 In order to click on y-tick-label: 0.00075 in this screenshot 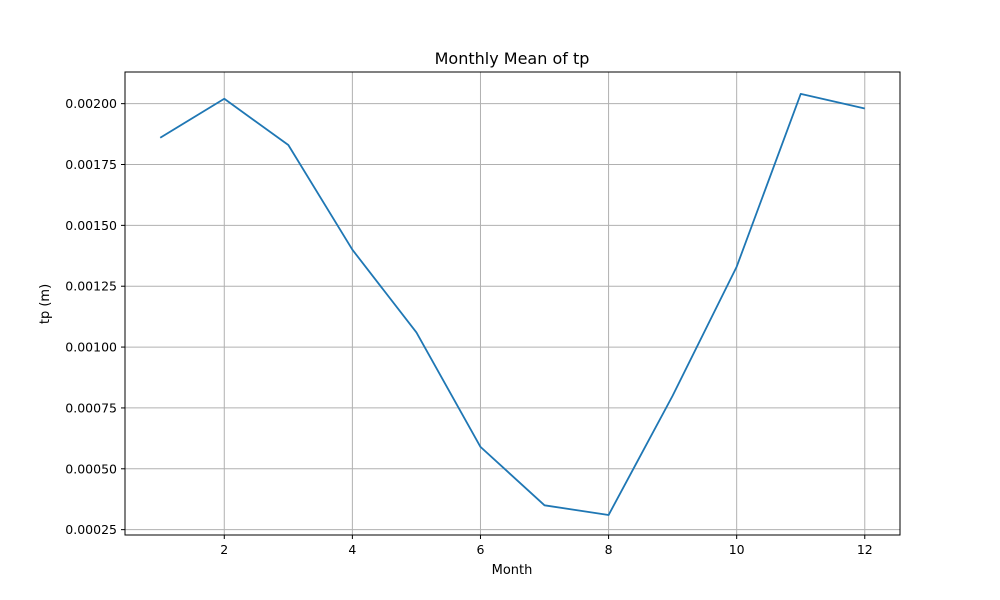, I will do `click(91, 407)`.